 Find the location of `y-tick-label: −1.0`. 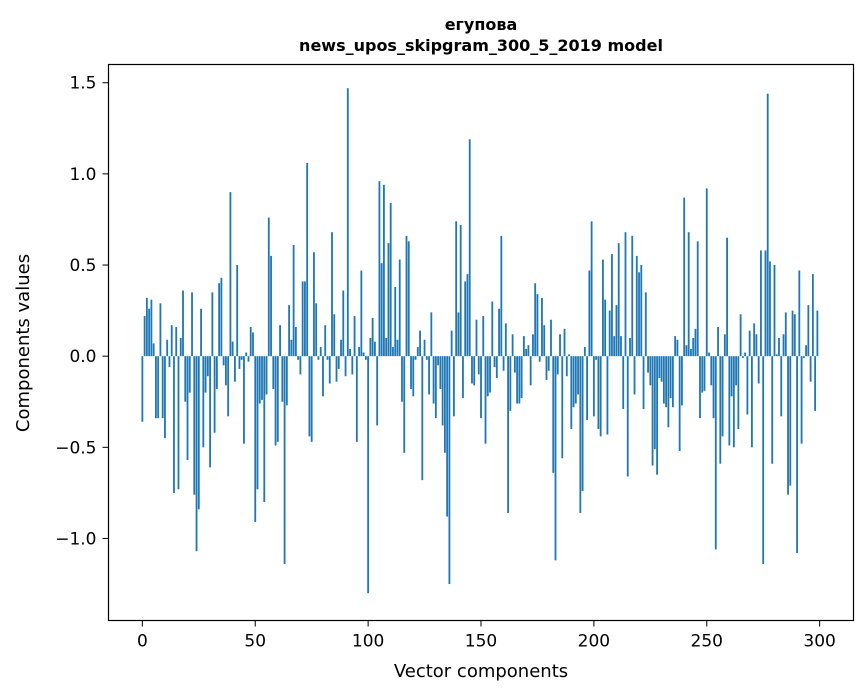

y-tick-label: −1.0 is located at coordinates (75, 539).